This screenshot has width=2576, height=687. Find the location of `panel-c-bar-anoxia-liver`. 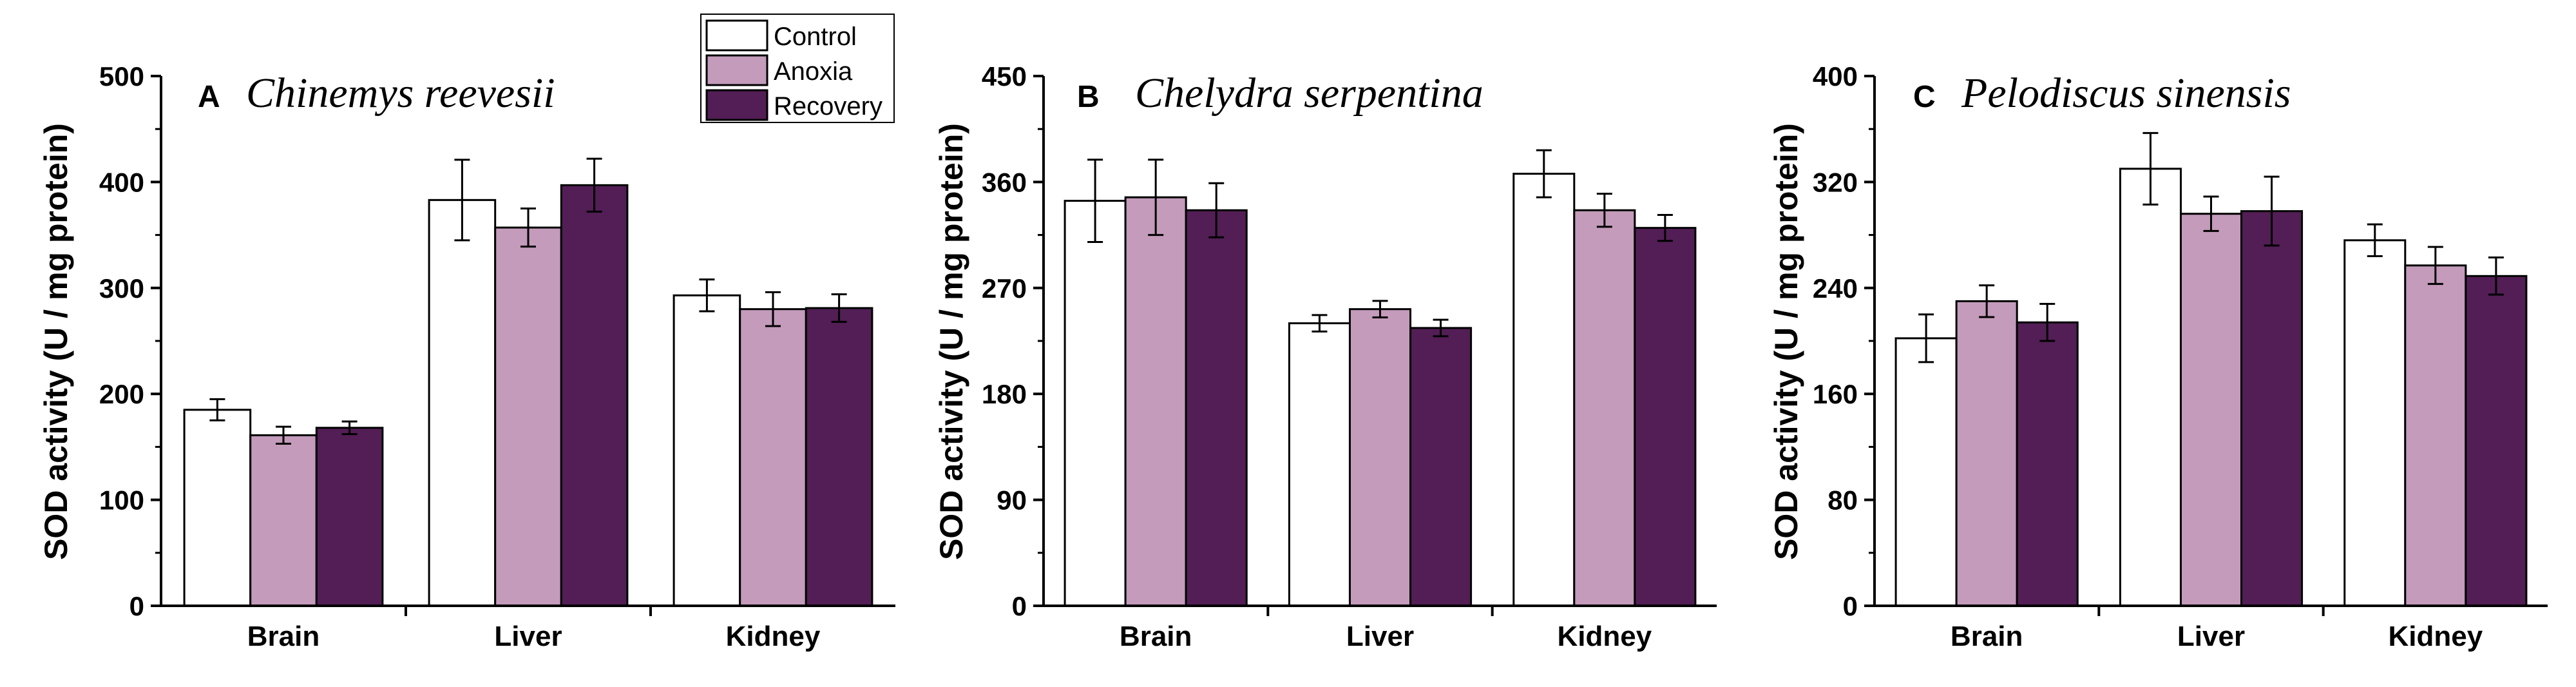

panel-c-bar-anoxia-liver is located at coordinates (2211, 410).